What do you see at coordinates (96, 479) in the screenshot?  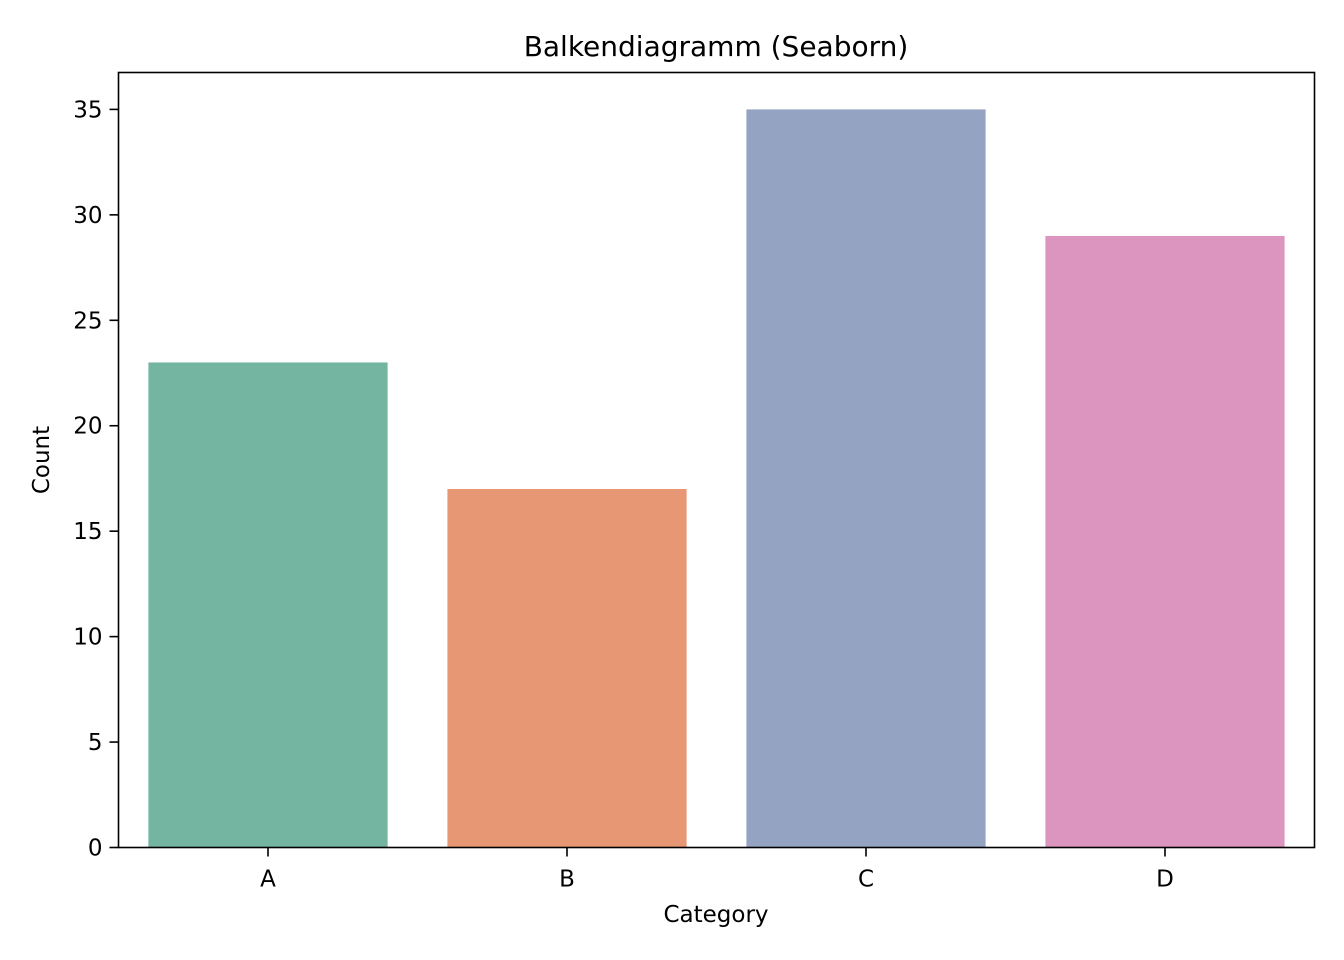 I see `y-axis-ticks: 0 5 10 15 20 25 30 35` at bounding box center [96, 479].